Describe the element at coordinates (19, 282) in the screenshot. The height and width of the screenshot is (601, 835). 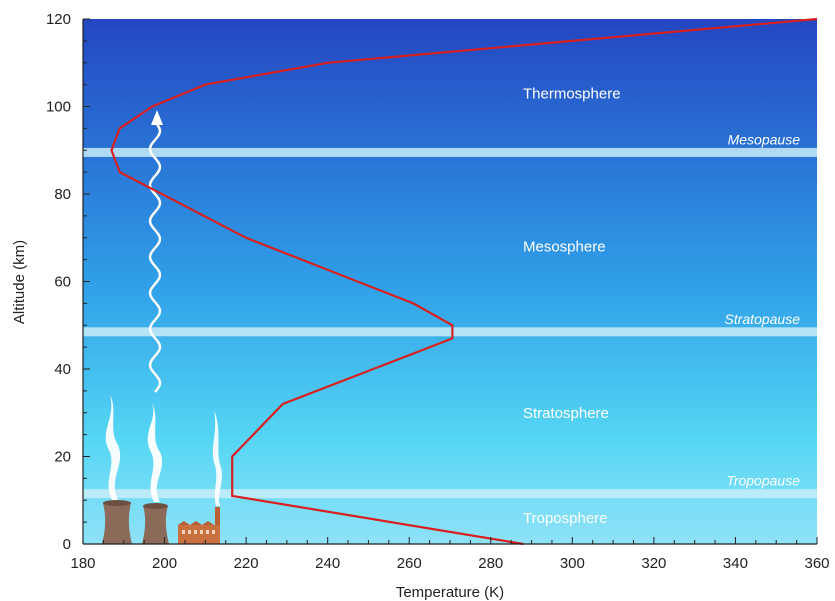
I see `y-axis-title: Altitude (km)` at that location.